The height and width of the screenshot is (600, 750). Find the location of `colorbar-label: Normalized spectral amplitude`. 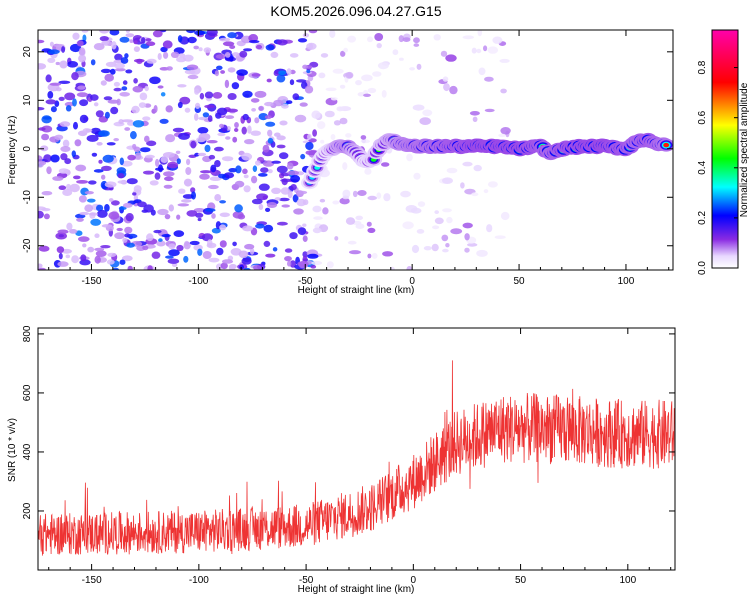

colorbar-label: Normalized spectral amplitude is located at coordinates (744, 149).